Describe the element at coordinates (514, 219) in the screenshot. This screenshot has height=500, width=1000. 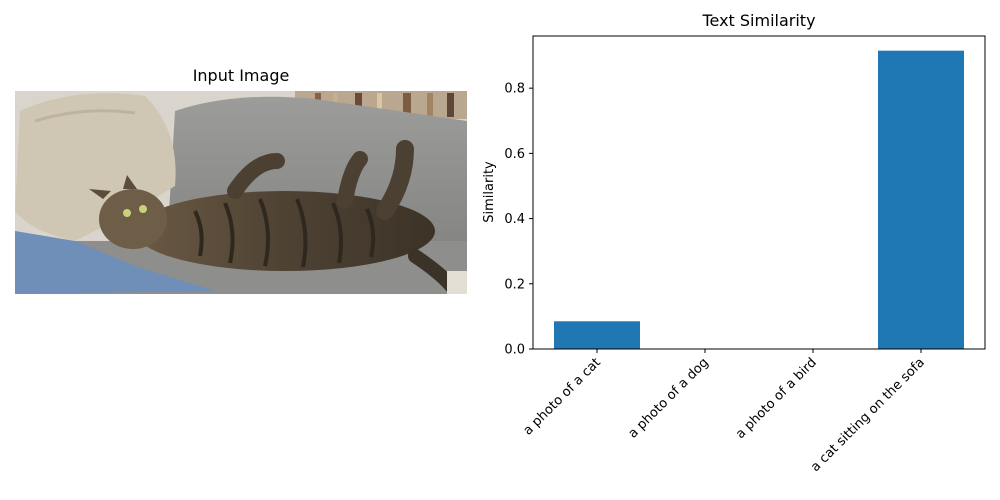
I see `y-tick-label: 0.4` at that location.